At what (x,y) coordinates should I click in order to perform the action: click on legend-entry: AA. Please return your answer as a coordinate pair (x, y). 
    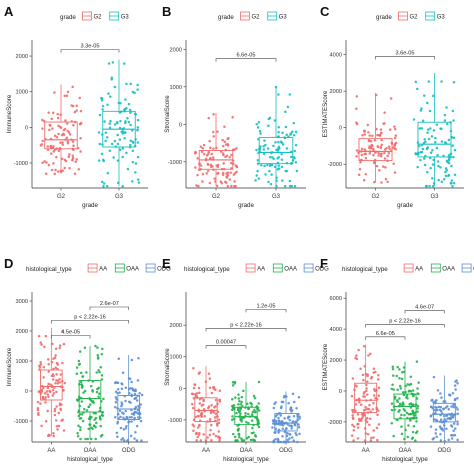
    Looking at the image, I should click on (103, 270).